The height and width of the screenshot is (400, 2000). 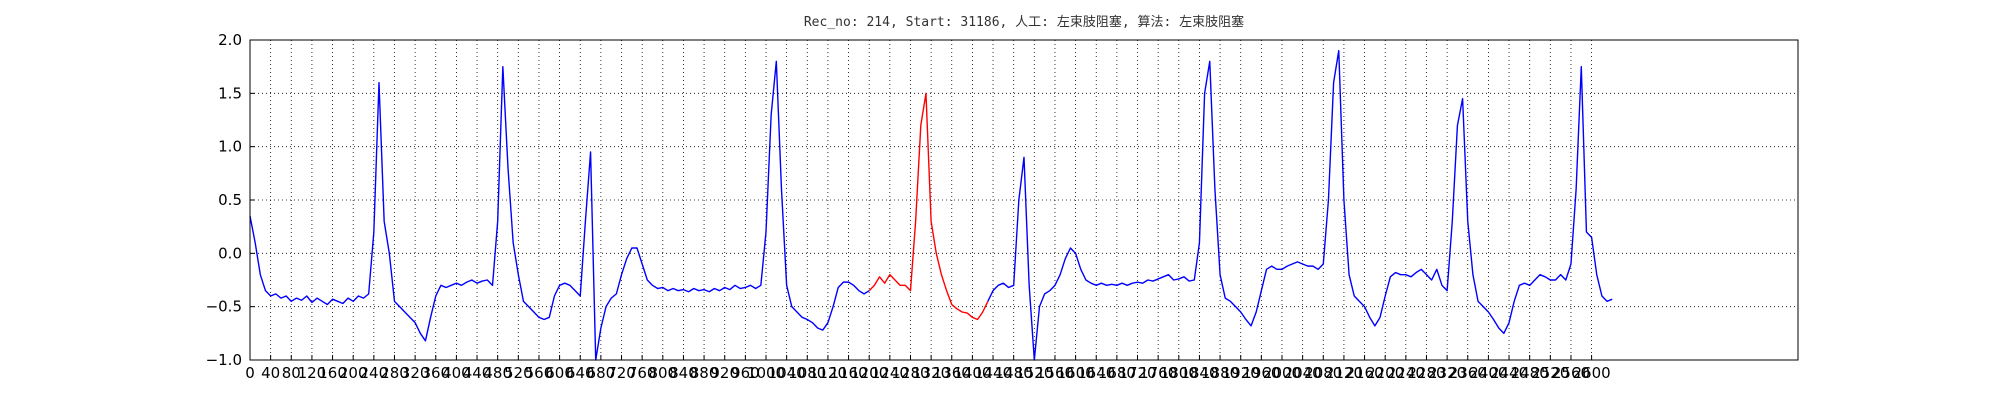 I want to click on x-tick-label: 1800, so click(x=1179, y=373).